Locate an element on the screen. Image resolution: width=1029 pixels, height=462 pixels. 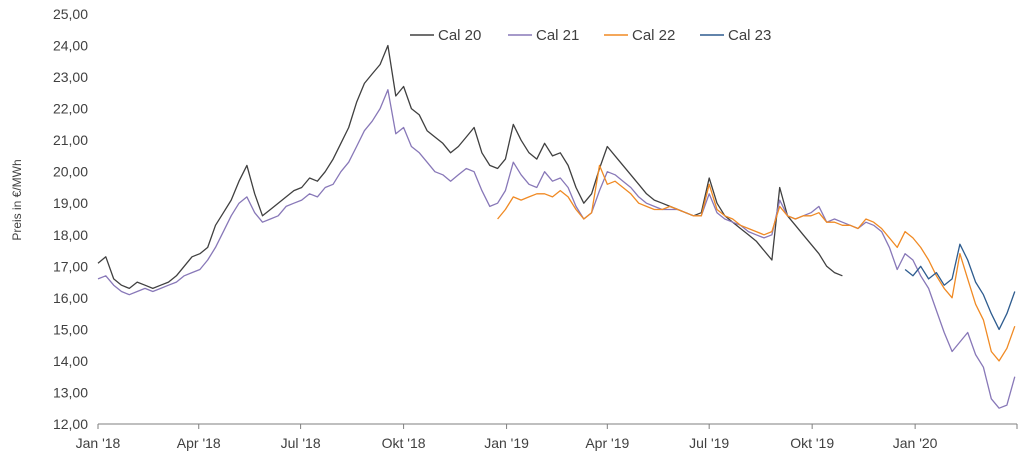
legend-label-cal-20: Cal 20 is located at coordinates (459, 35).